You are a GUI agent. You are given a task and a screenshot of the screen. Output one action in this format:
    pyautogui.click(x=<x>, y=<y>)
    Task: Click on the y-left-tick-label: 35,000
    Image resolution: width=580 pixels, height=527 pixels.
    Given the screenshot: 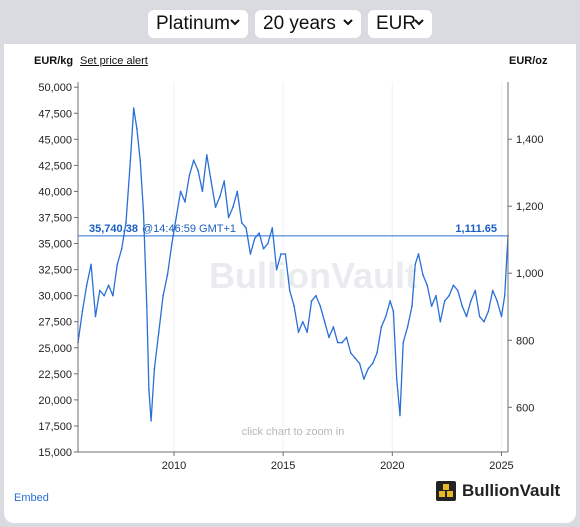 What is the action you would take?
    pyautogui.click(x=55, y=245)
    